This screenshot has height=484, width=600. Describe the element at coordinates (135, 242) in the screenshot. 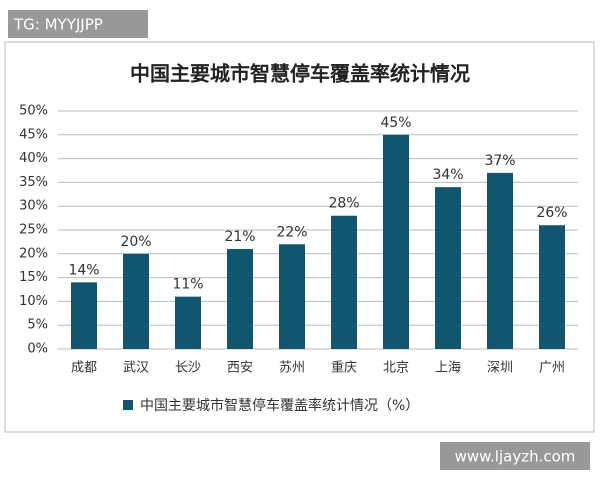

I see `data-label: 20%` at that location.